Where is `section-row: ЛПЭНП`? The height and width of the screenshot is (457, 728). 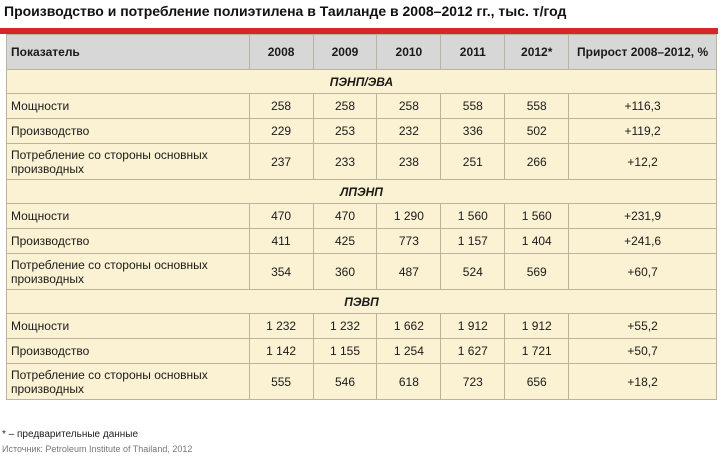
section-row: ЛПЭНП is located at coordinates (361, 191).